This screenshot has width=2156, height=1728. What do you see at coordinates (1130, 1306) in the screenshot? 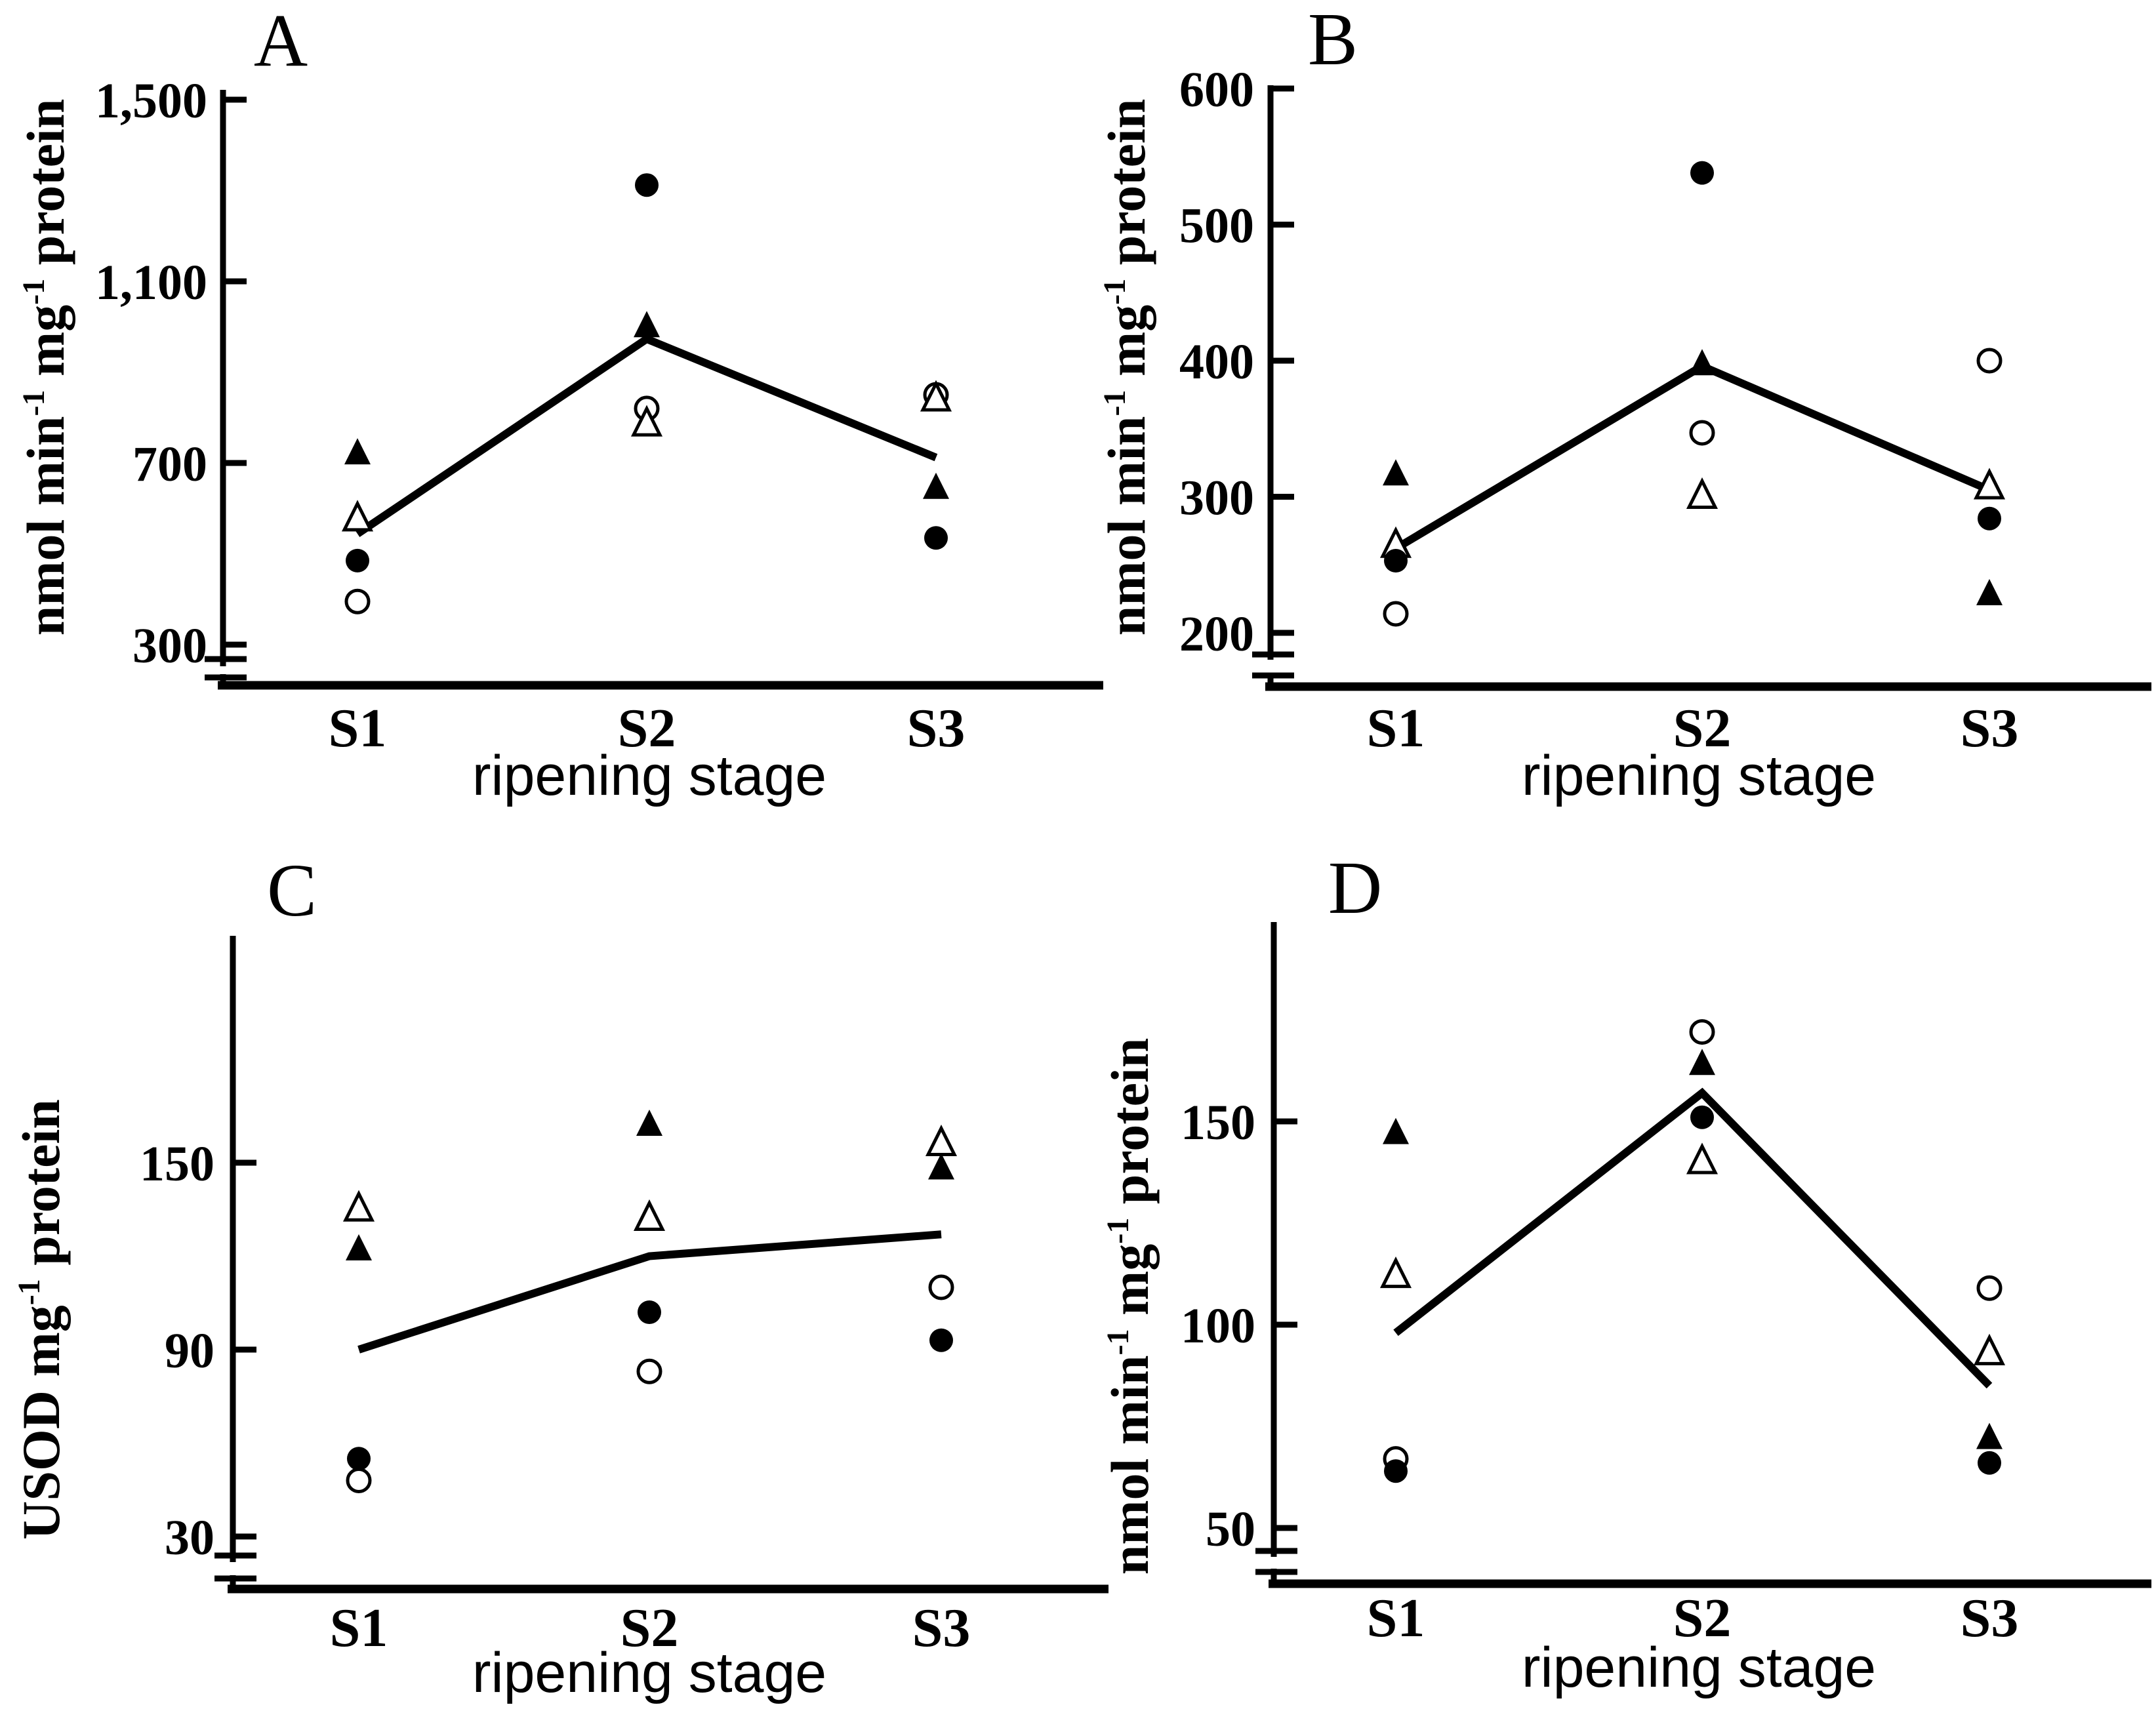
I see `panel-D-y-axis-label: nmol min-1 mg-1 protein` at bounding box center [1130, 1306].